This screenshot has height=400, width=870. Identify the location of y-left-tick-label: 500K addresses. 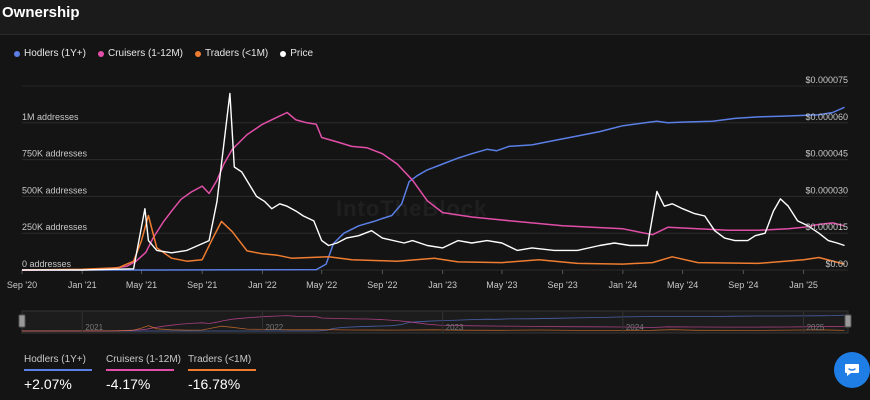
(55, 190).